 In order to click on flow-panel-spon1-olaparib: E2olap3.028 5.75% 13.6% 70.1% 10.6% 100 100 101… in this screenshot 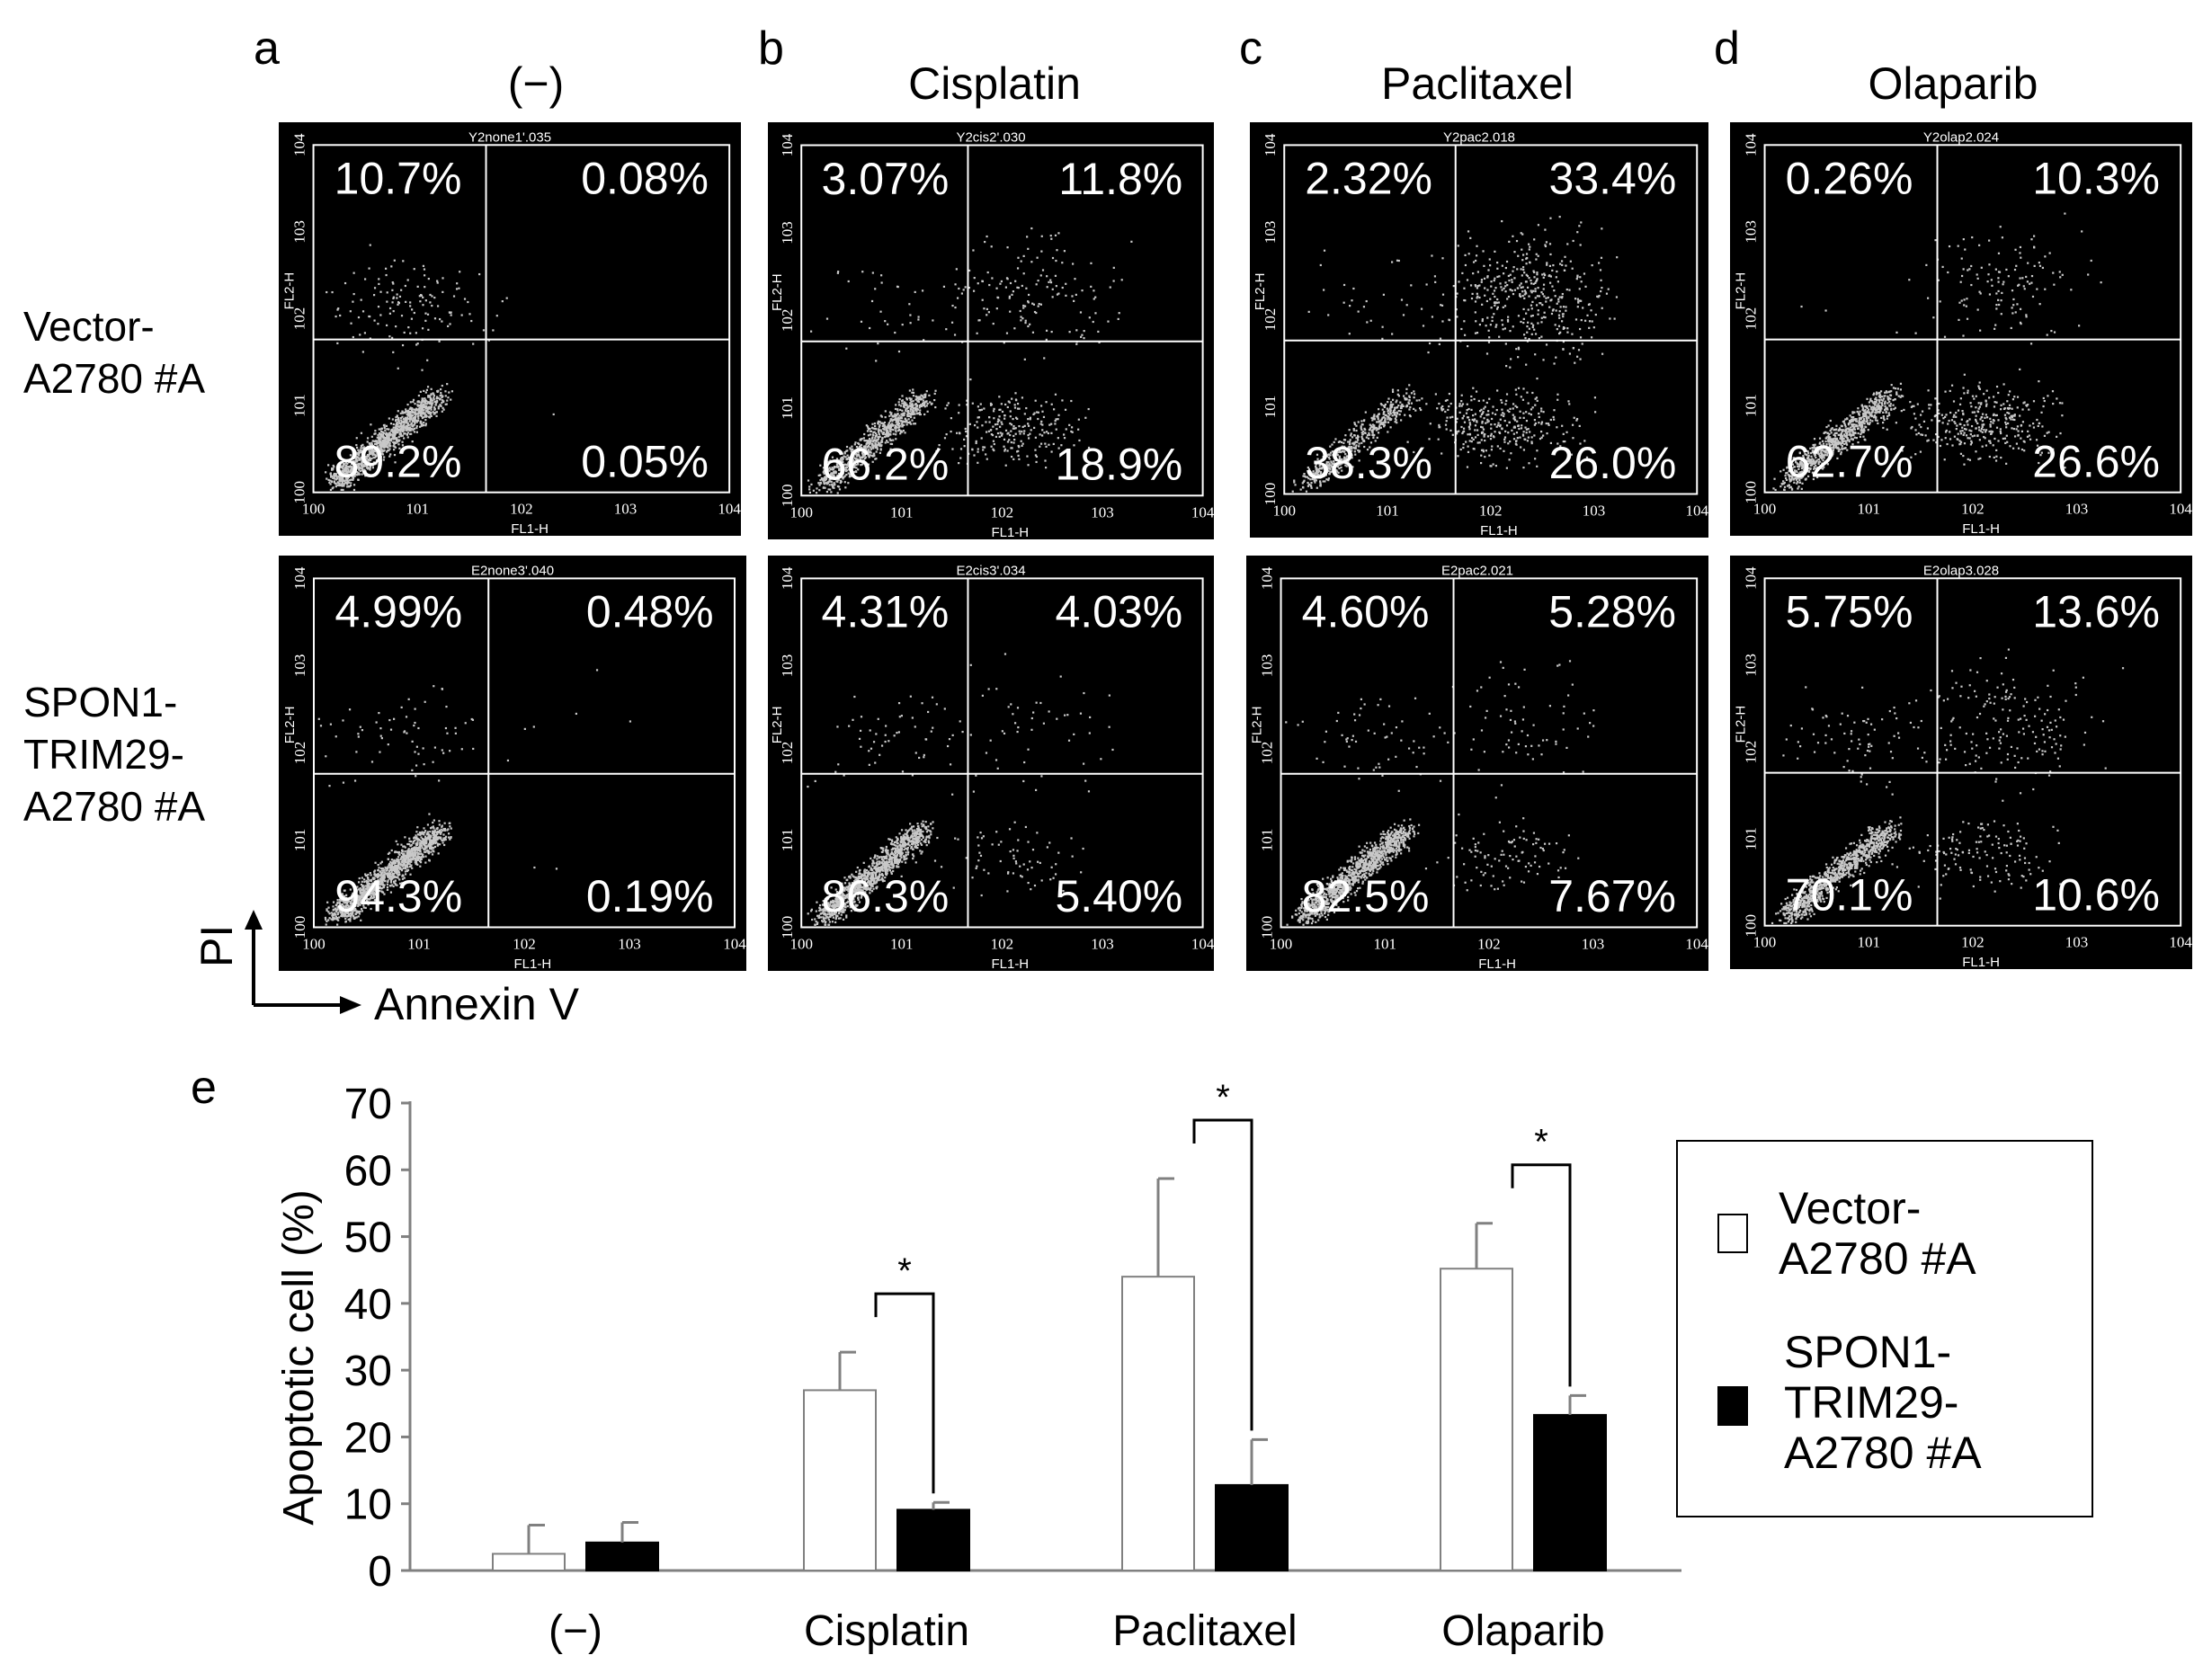, I will do `click(1961, 762)`.